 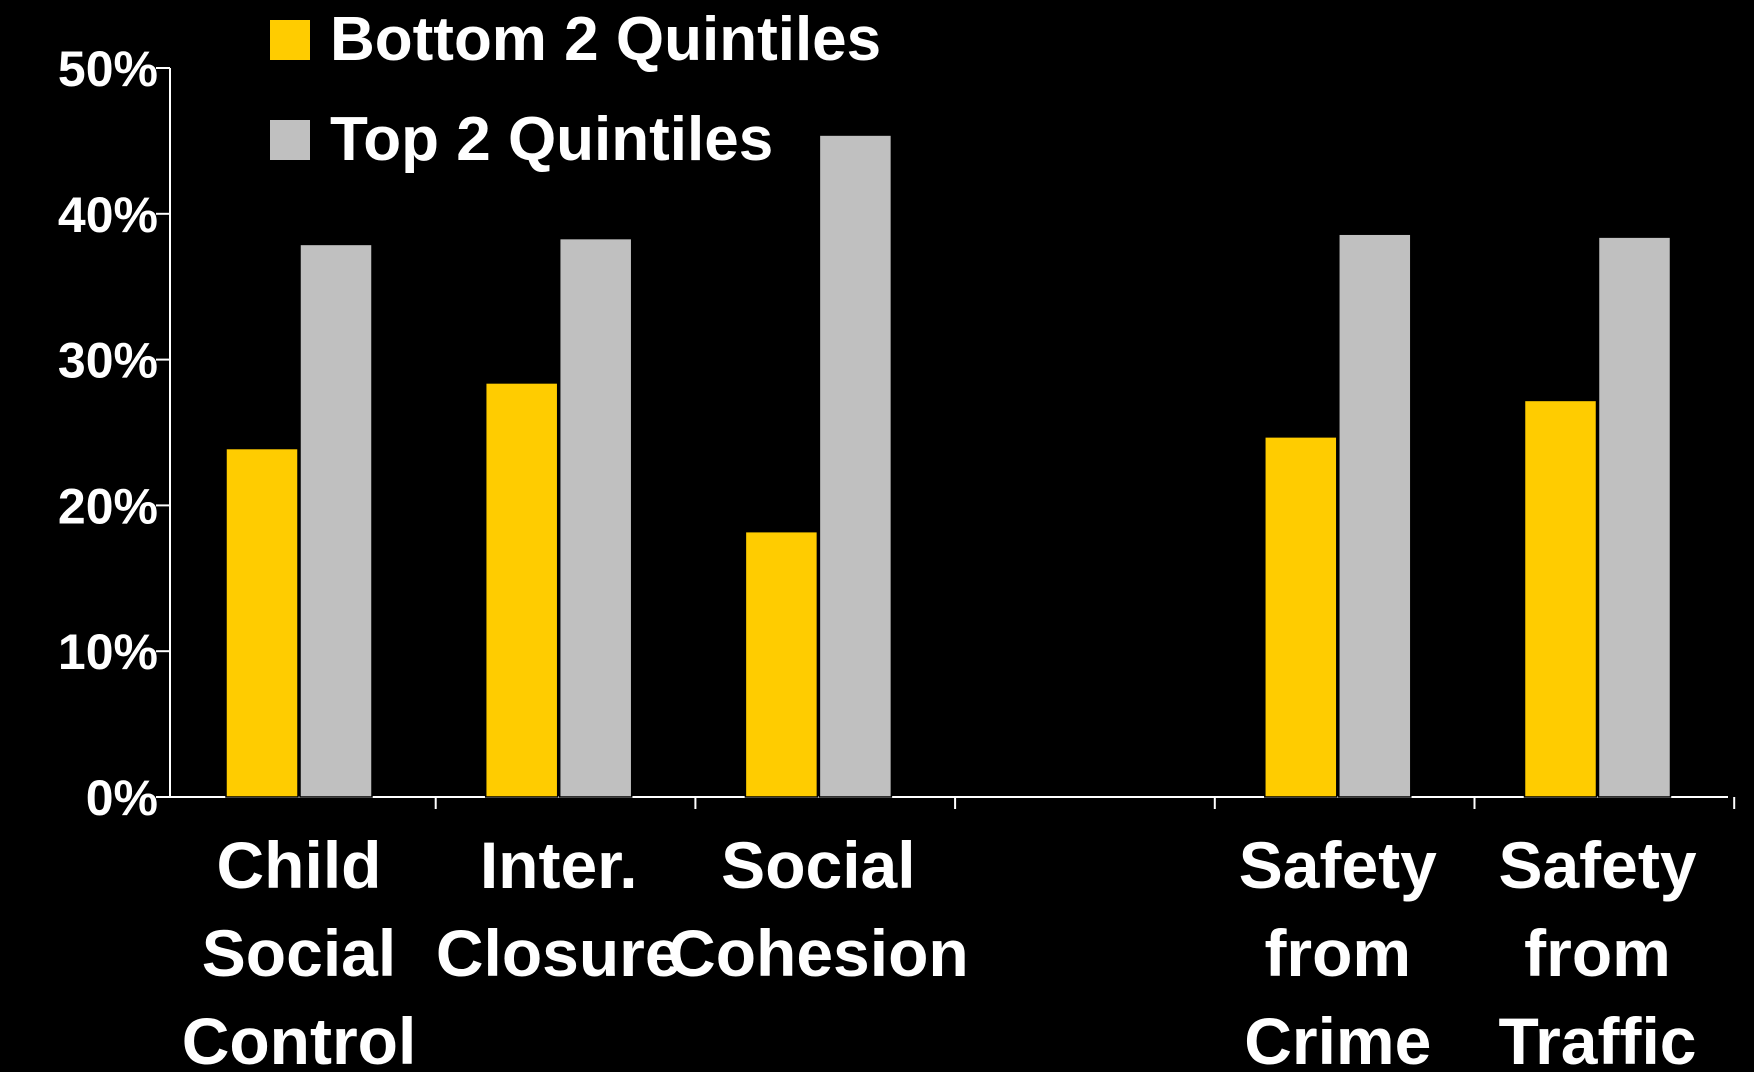 What do you see at coordinates (299, 865) in the screenshot?
I see `category-label: Child` at bounding box center [299, 865].